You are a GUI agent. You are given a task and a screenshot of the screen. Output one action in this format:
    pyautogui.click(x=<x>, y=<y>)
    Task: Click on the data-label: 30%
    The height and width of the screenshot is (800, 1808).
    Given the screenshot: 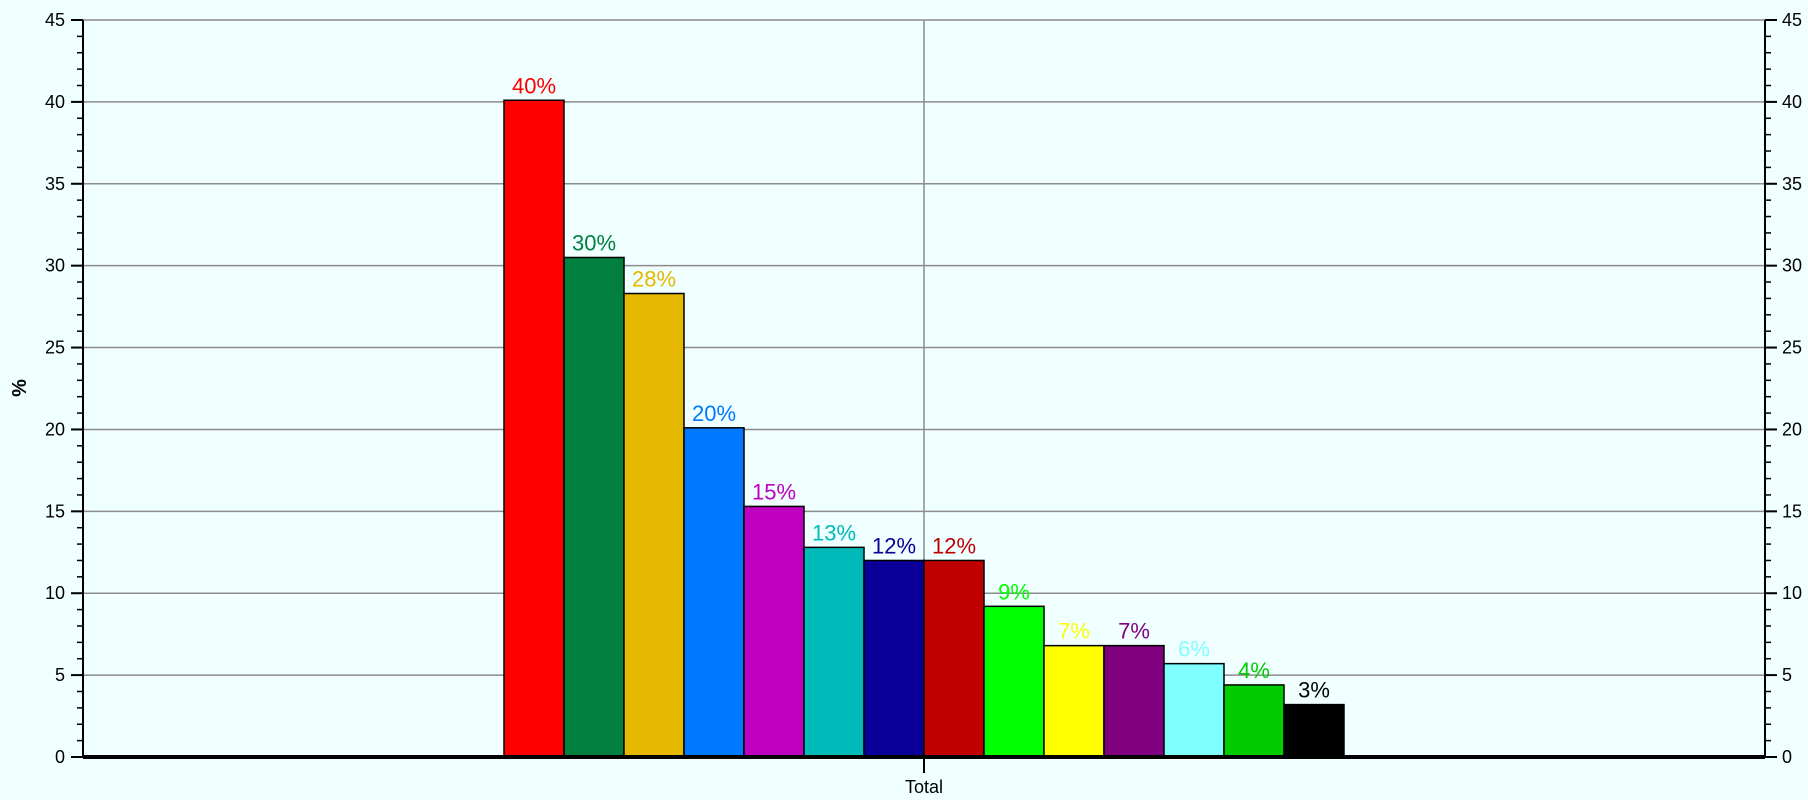 What is the action you would take?
    pyautogui.click(x=594, y=242)
    